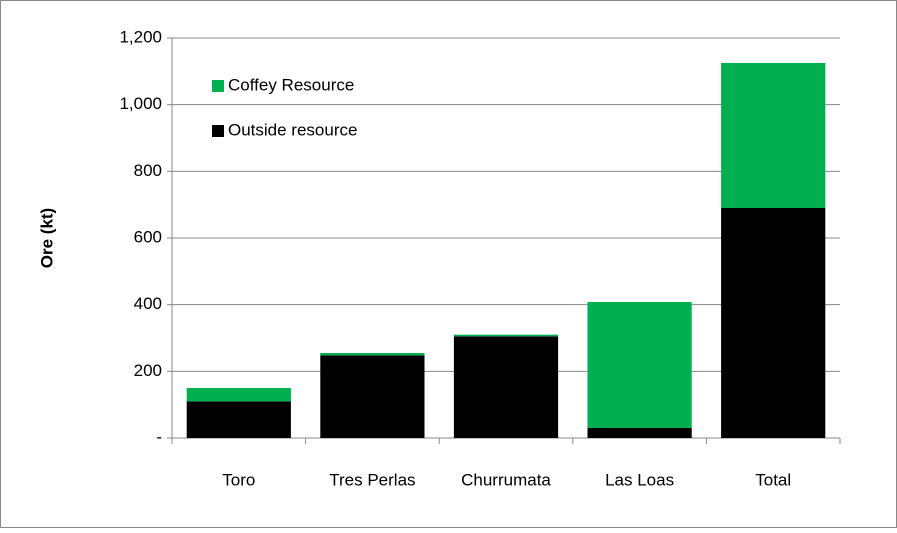 The width and height of the screenshot is (897, 533). What do you see at coordinates (148, 370) in the screenshot?
I see `y-tick-label: 200` at bounding box center [148, 370].